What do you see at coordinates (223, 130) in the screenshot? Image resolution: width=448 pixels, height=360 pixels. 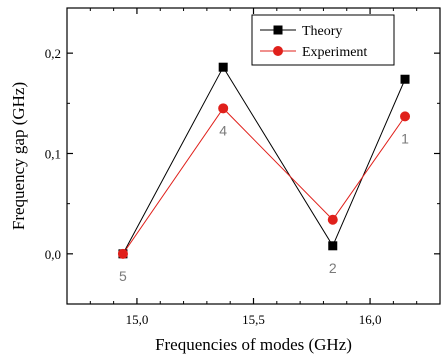 I see `mode-number-label: 4` at bounding box center [223, 130].